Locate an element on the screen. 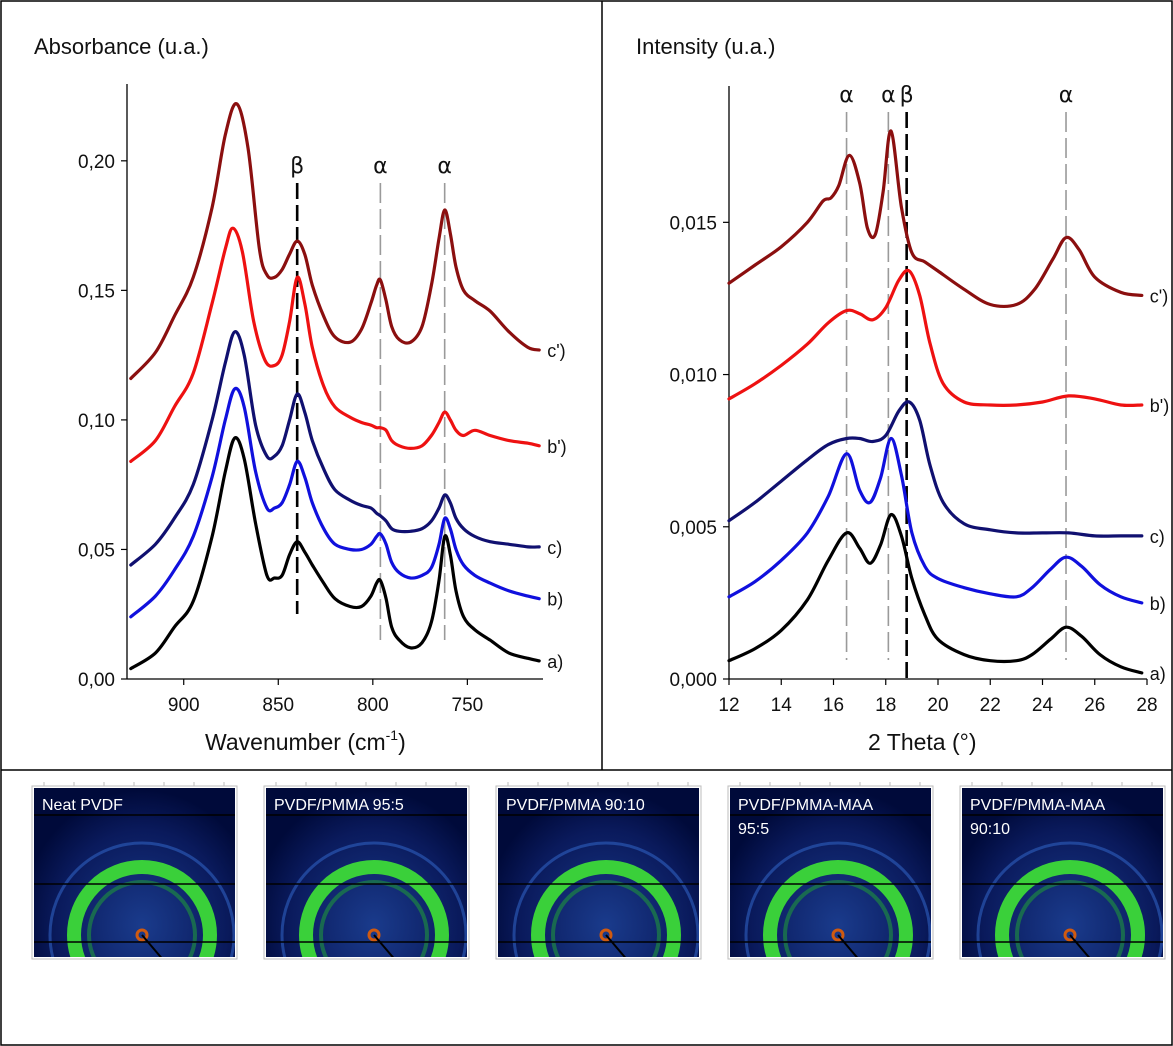  ftir-x-tick-label: 900 is located at coordinates (184, 705).